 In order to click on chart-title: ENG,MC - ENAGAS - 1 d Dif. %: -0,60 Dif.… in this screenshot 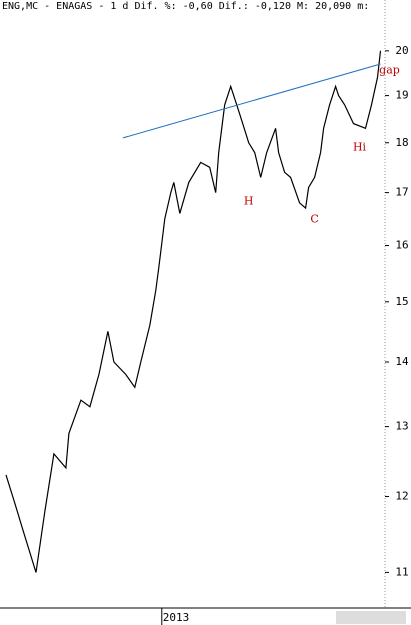, I will do `click(185, 6)`.